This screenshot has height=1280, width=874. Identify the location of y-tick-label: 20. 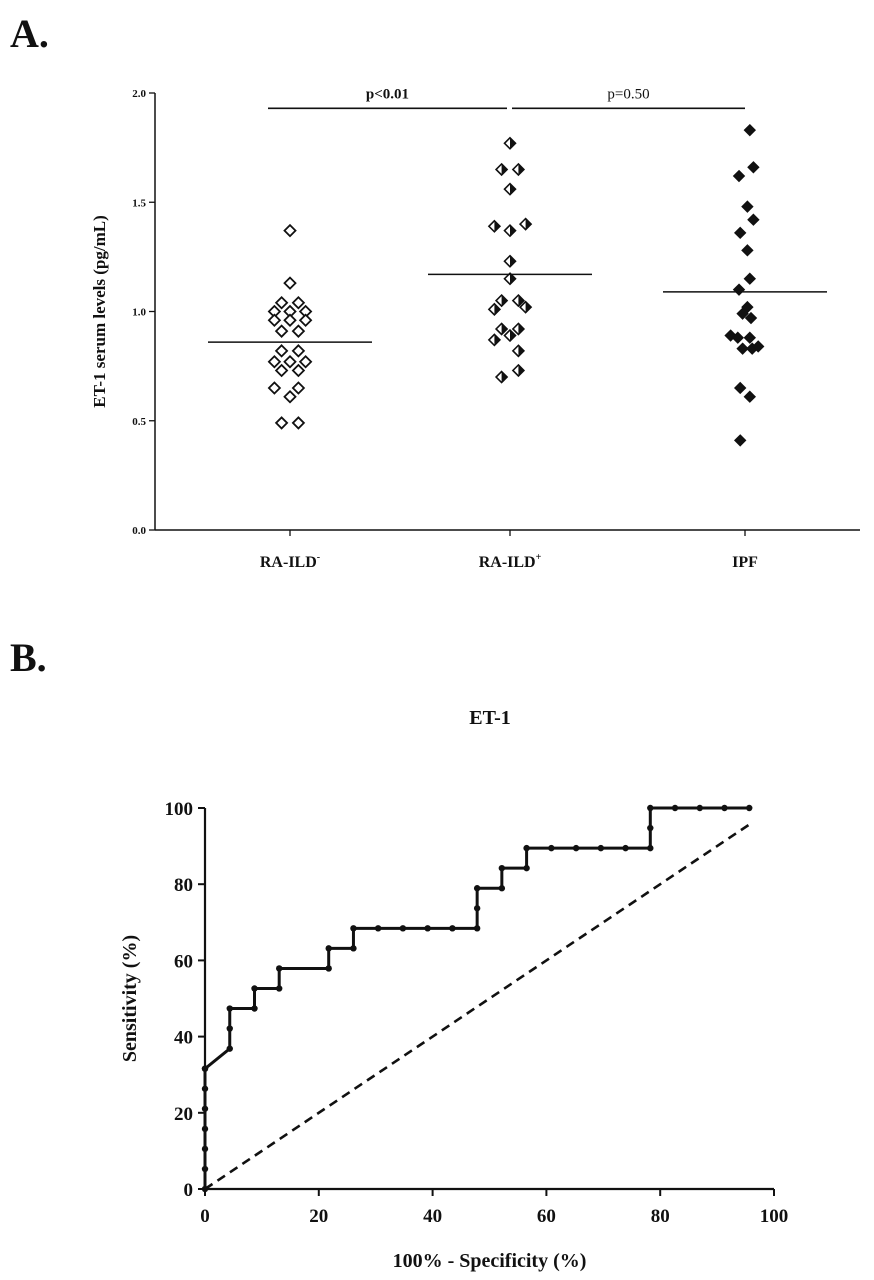
(183, 1114).